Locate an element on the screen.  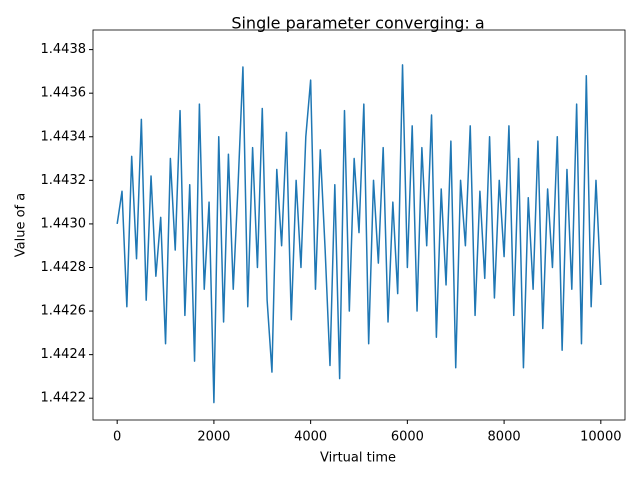
y-tick-label: 1.4422 is located at coordinates (64, 398).